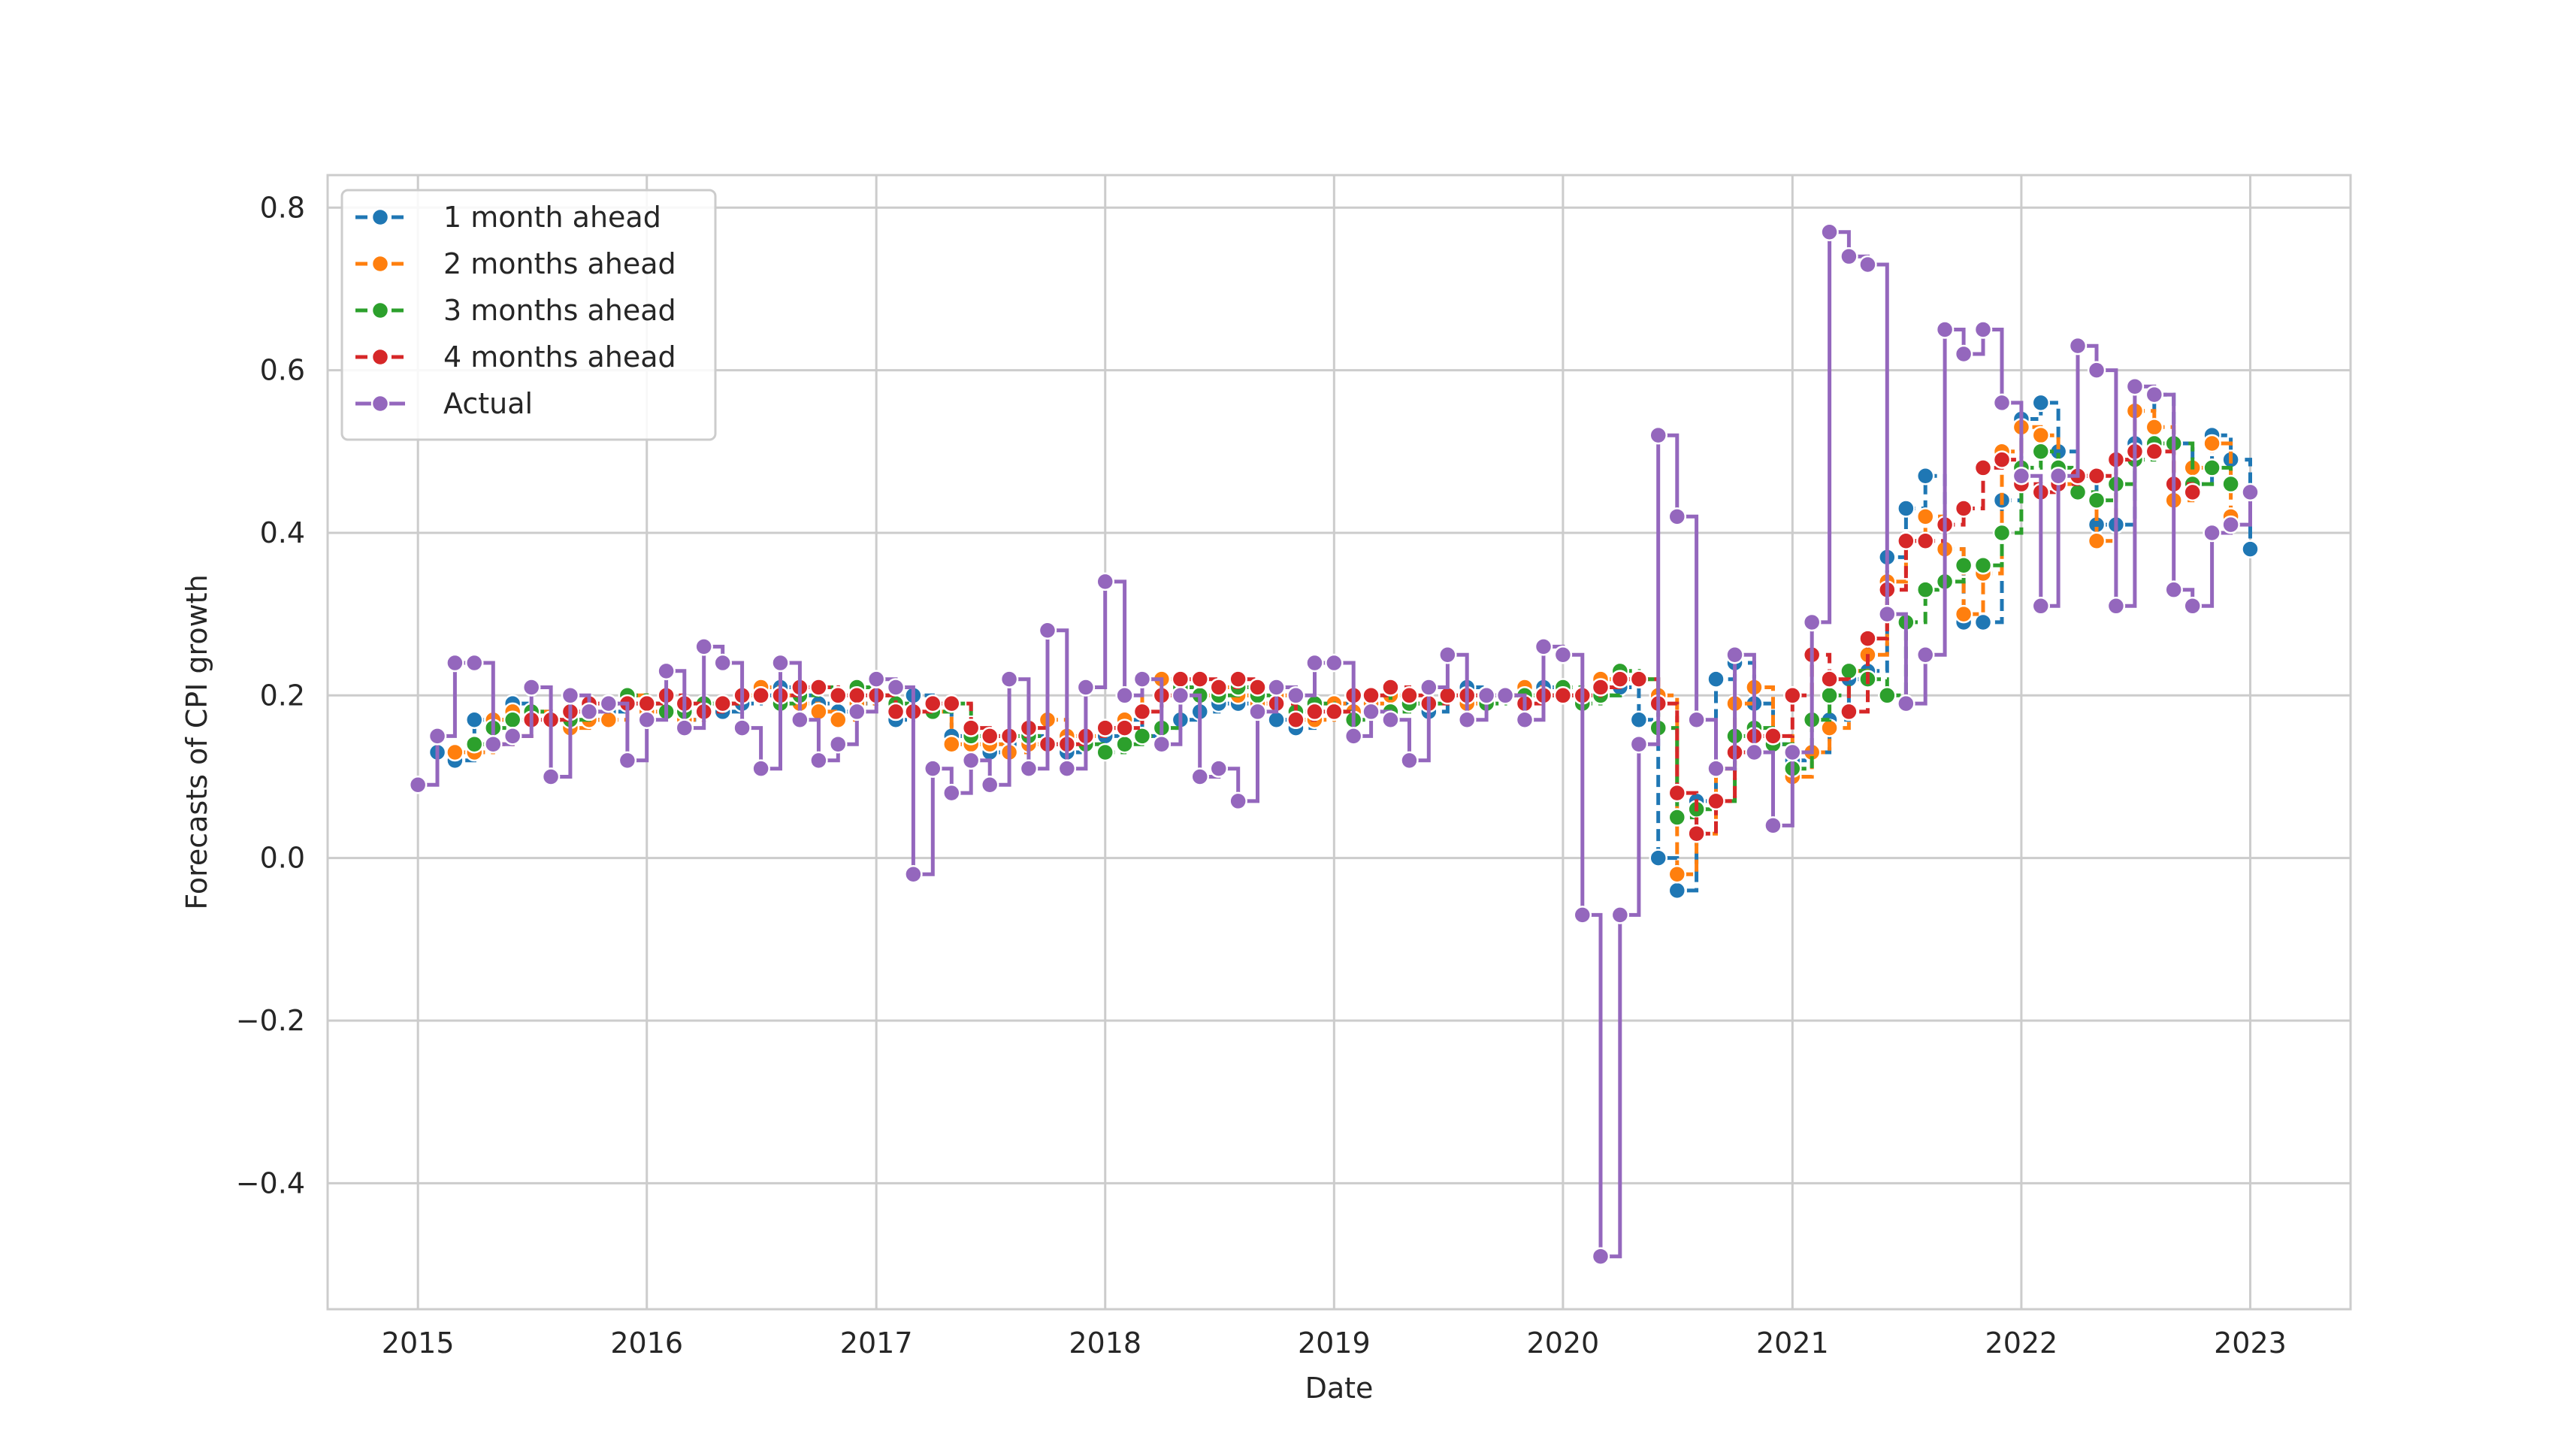  Describe the element at coordinates (271, 1020) in the screenshot. I see `y-tick-label: −0.2` at that location.